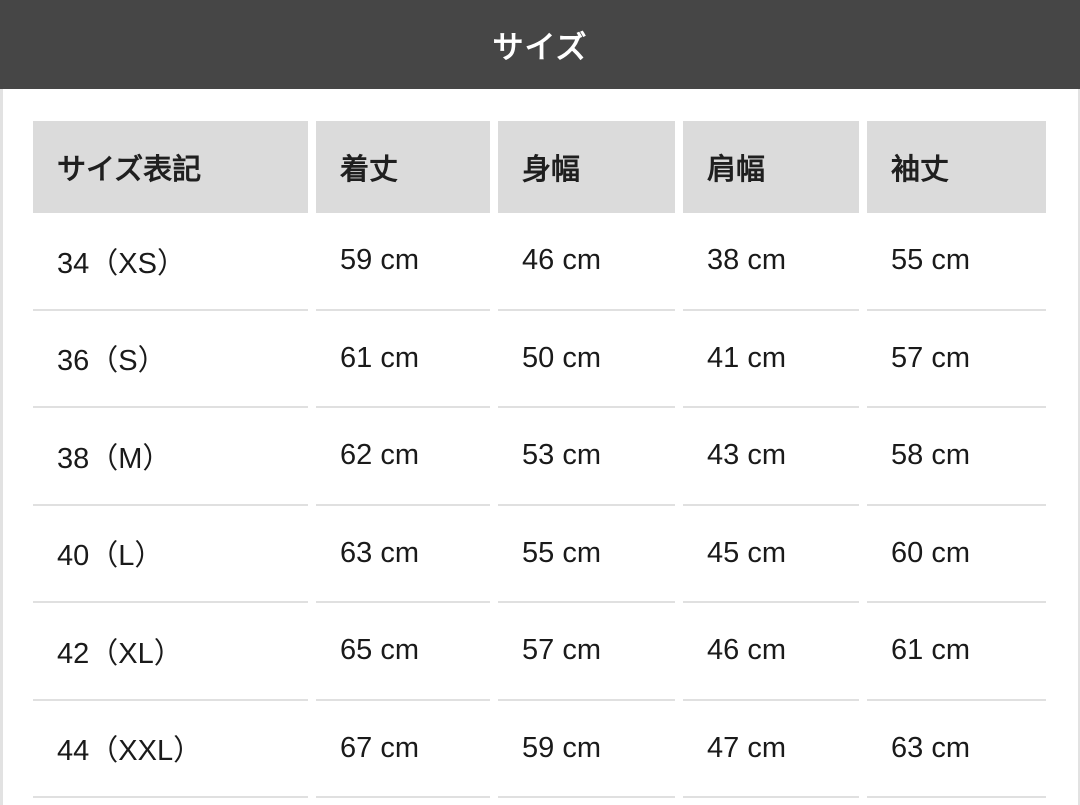  Describe the element at coordinates (771, 359) in the screenshot. I see `measurement-cell: 41 cm` at that location.